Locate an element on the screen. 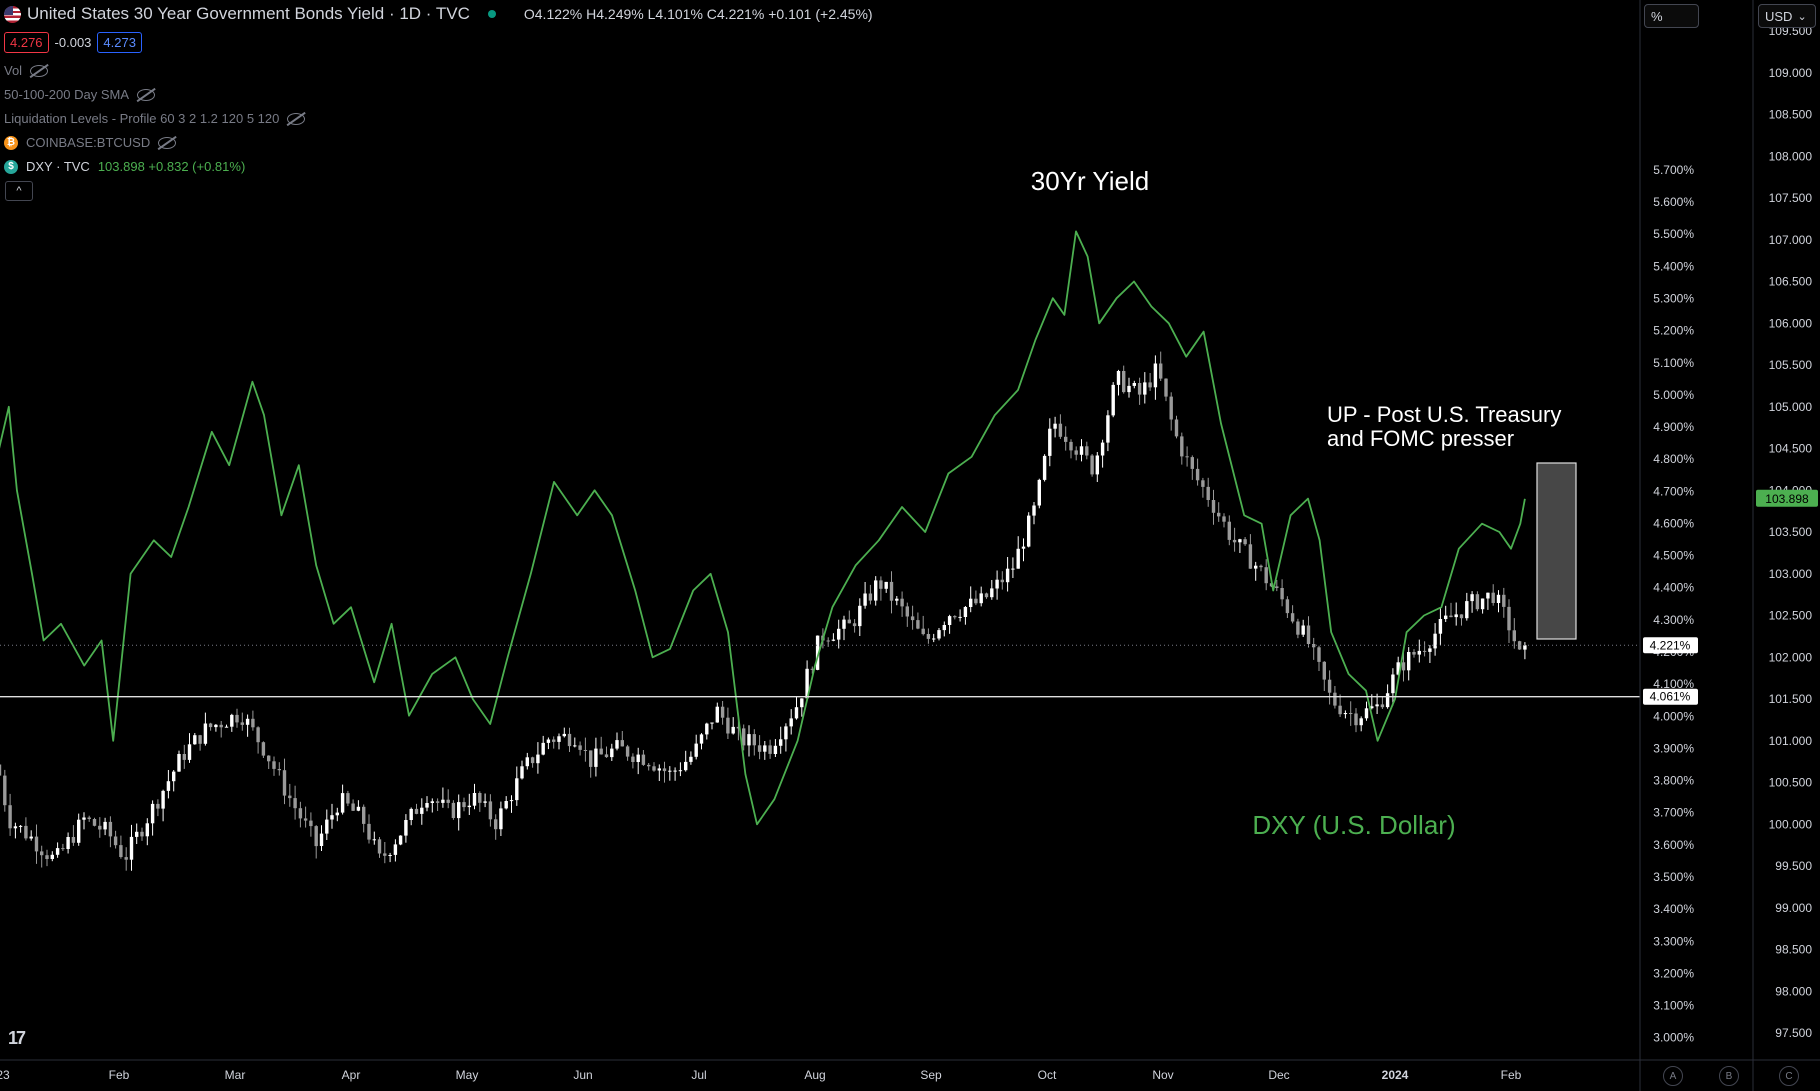  yield-annotation: 30Yr Yield is located at coordinates (1090, 181).